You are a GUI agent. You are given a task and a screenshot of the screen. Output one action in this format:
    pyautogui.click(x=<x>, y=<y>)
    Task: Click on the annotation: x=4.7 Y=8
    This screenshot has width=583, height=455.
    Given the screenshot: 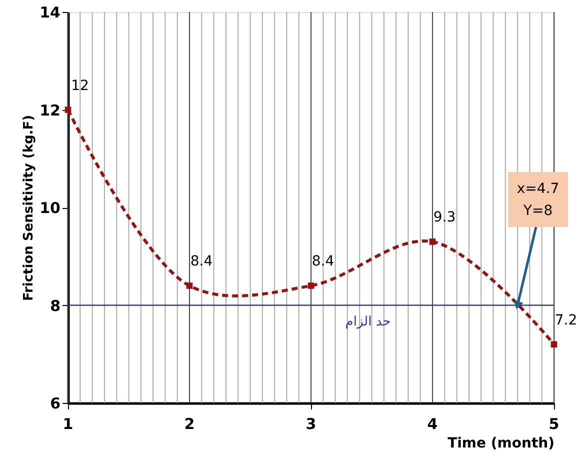 What is the action you would take?
    pyautogui.click(x=538, y=200)
    